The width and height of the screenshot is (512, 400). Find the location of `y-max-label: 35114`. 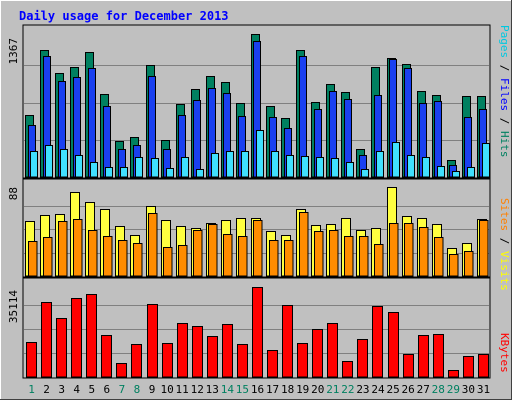

y-max-label: 35114 is located at coordinates (13, 306).